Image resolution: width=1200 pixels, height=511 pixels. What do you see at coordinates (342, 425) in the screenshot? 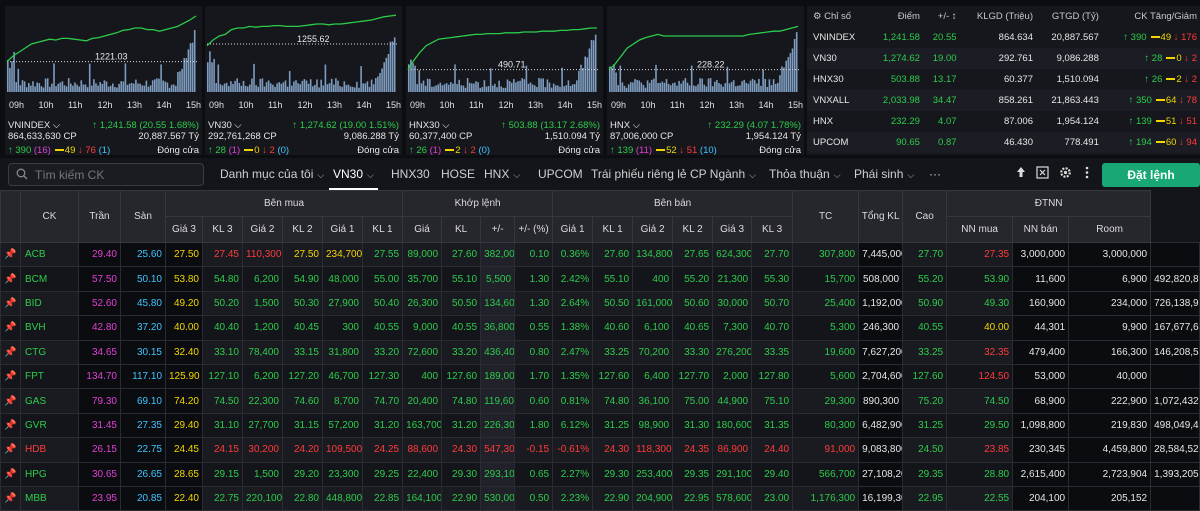
I see `volume-cell: 57,200` at bounding box center [342, 425].